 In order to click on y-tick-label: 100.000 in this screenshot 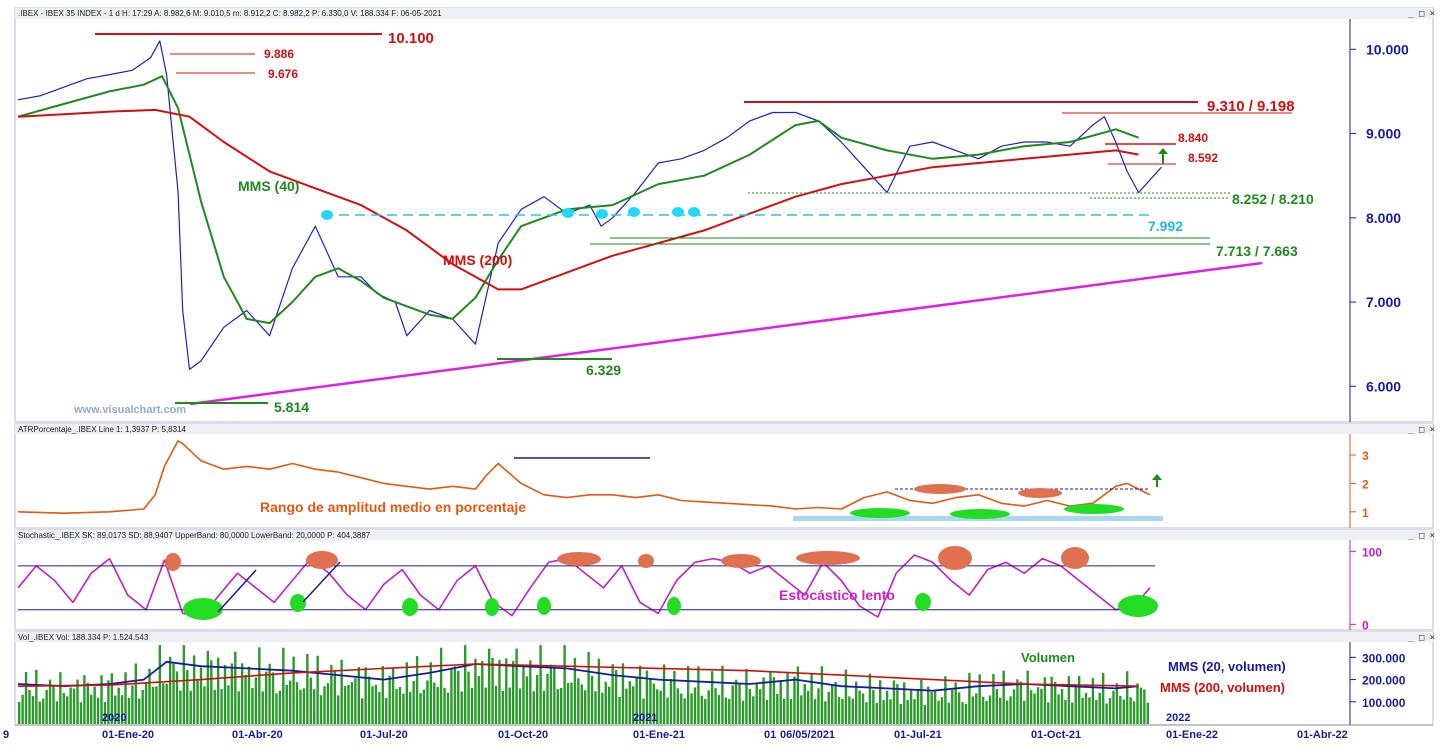, I will do `click(1384, 703)`.